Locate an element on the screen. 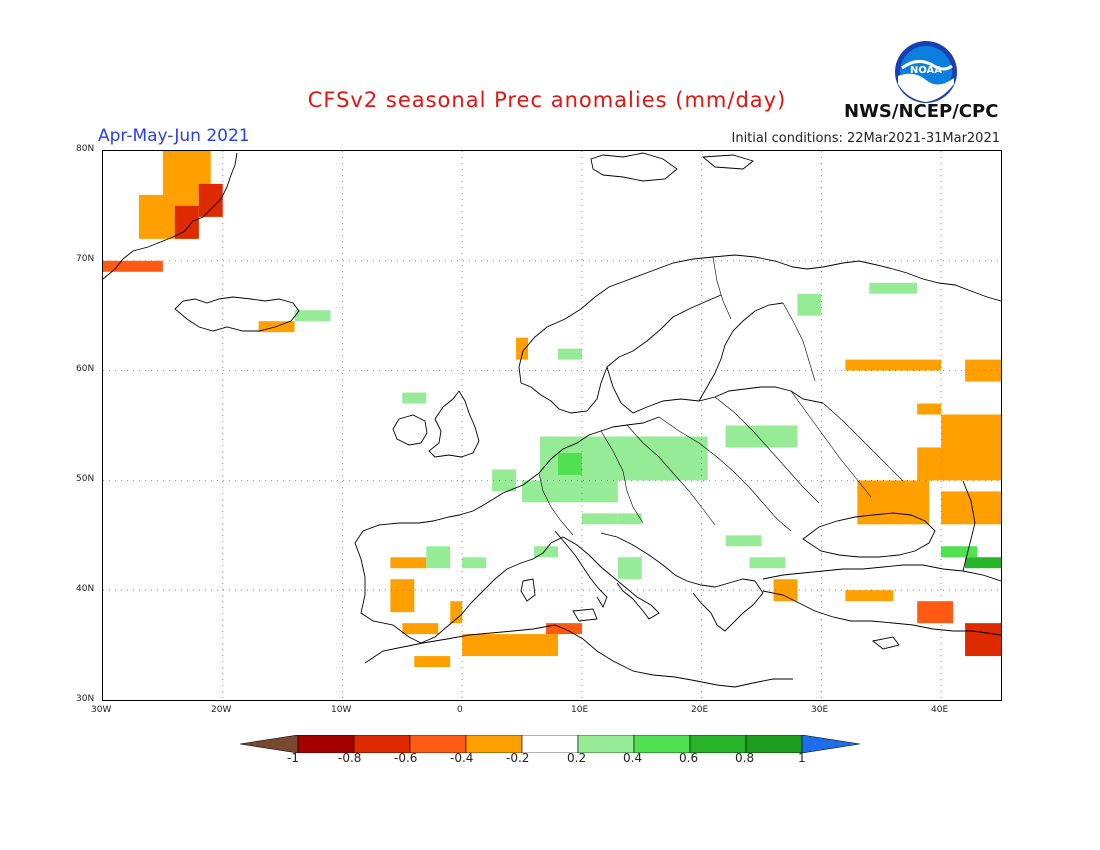 This screenshot has height=850, width=1100. forecast-period: Apr-May-Jun 2021 is located at coordinates (174, 136).